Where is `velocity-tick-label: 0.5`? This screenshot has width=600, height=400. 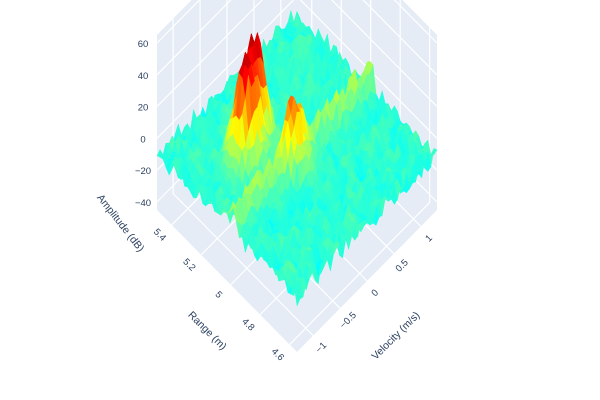
velocity-tick-label: 0.5 is located at coordinates (402, 265).